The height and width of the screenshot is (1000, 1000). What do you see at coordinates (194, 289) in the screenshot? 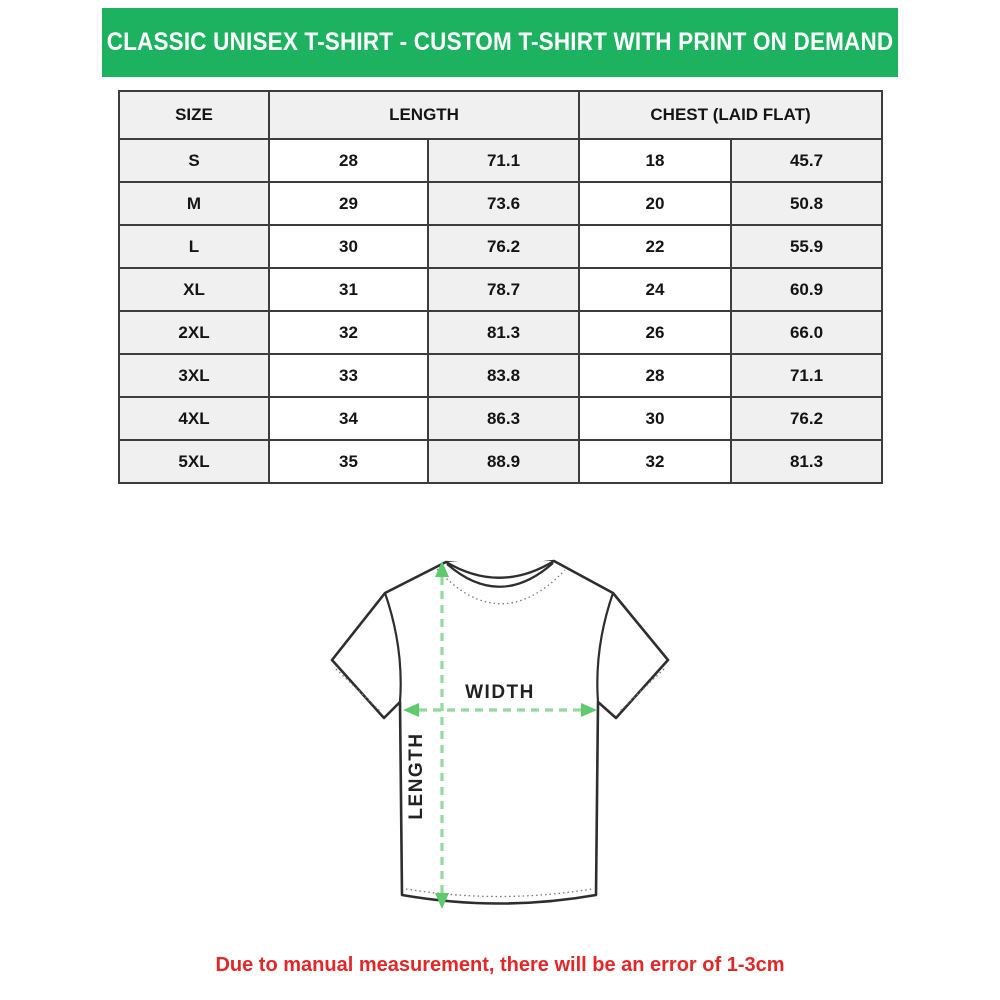
I see `size-cell: XL` at bounding box center [194, 289].